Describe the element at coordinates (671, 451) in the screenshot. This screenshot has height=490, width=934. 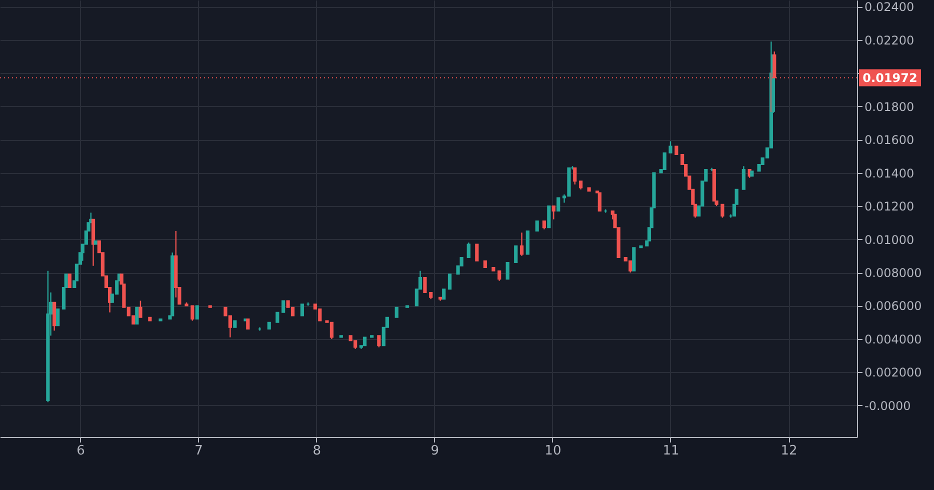
I see `x-tick-label: 11` at that location.